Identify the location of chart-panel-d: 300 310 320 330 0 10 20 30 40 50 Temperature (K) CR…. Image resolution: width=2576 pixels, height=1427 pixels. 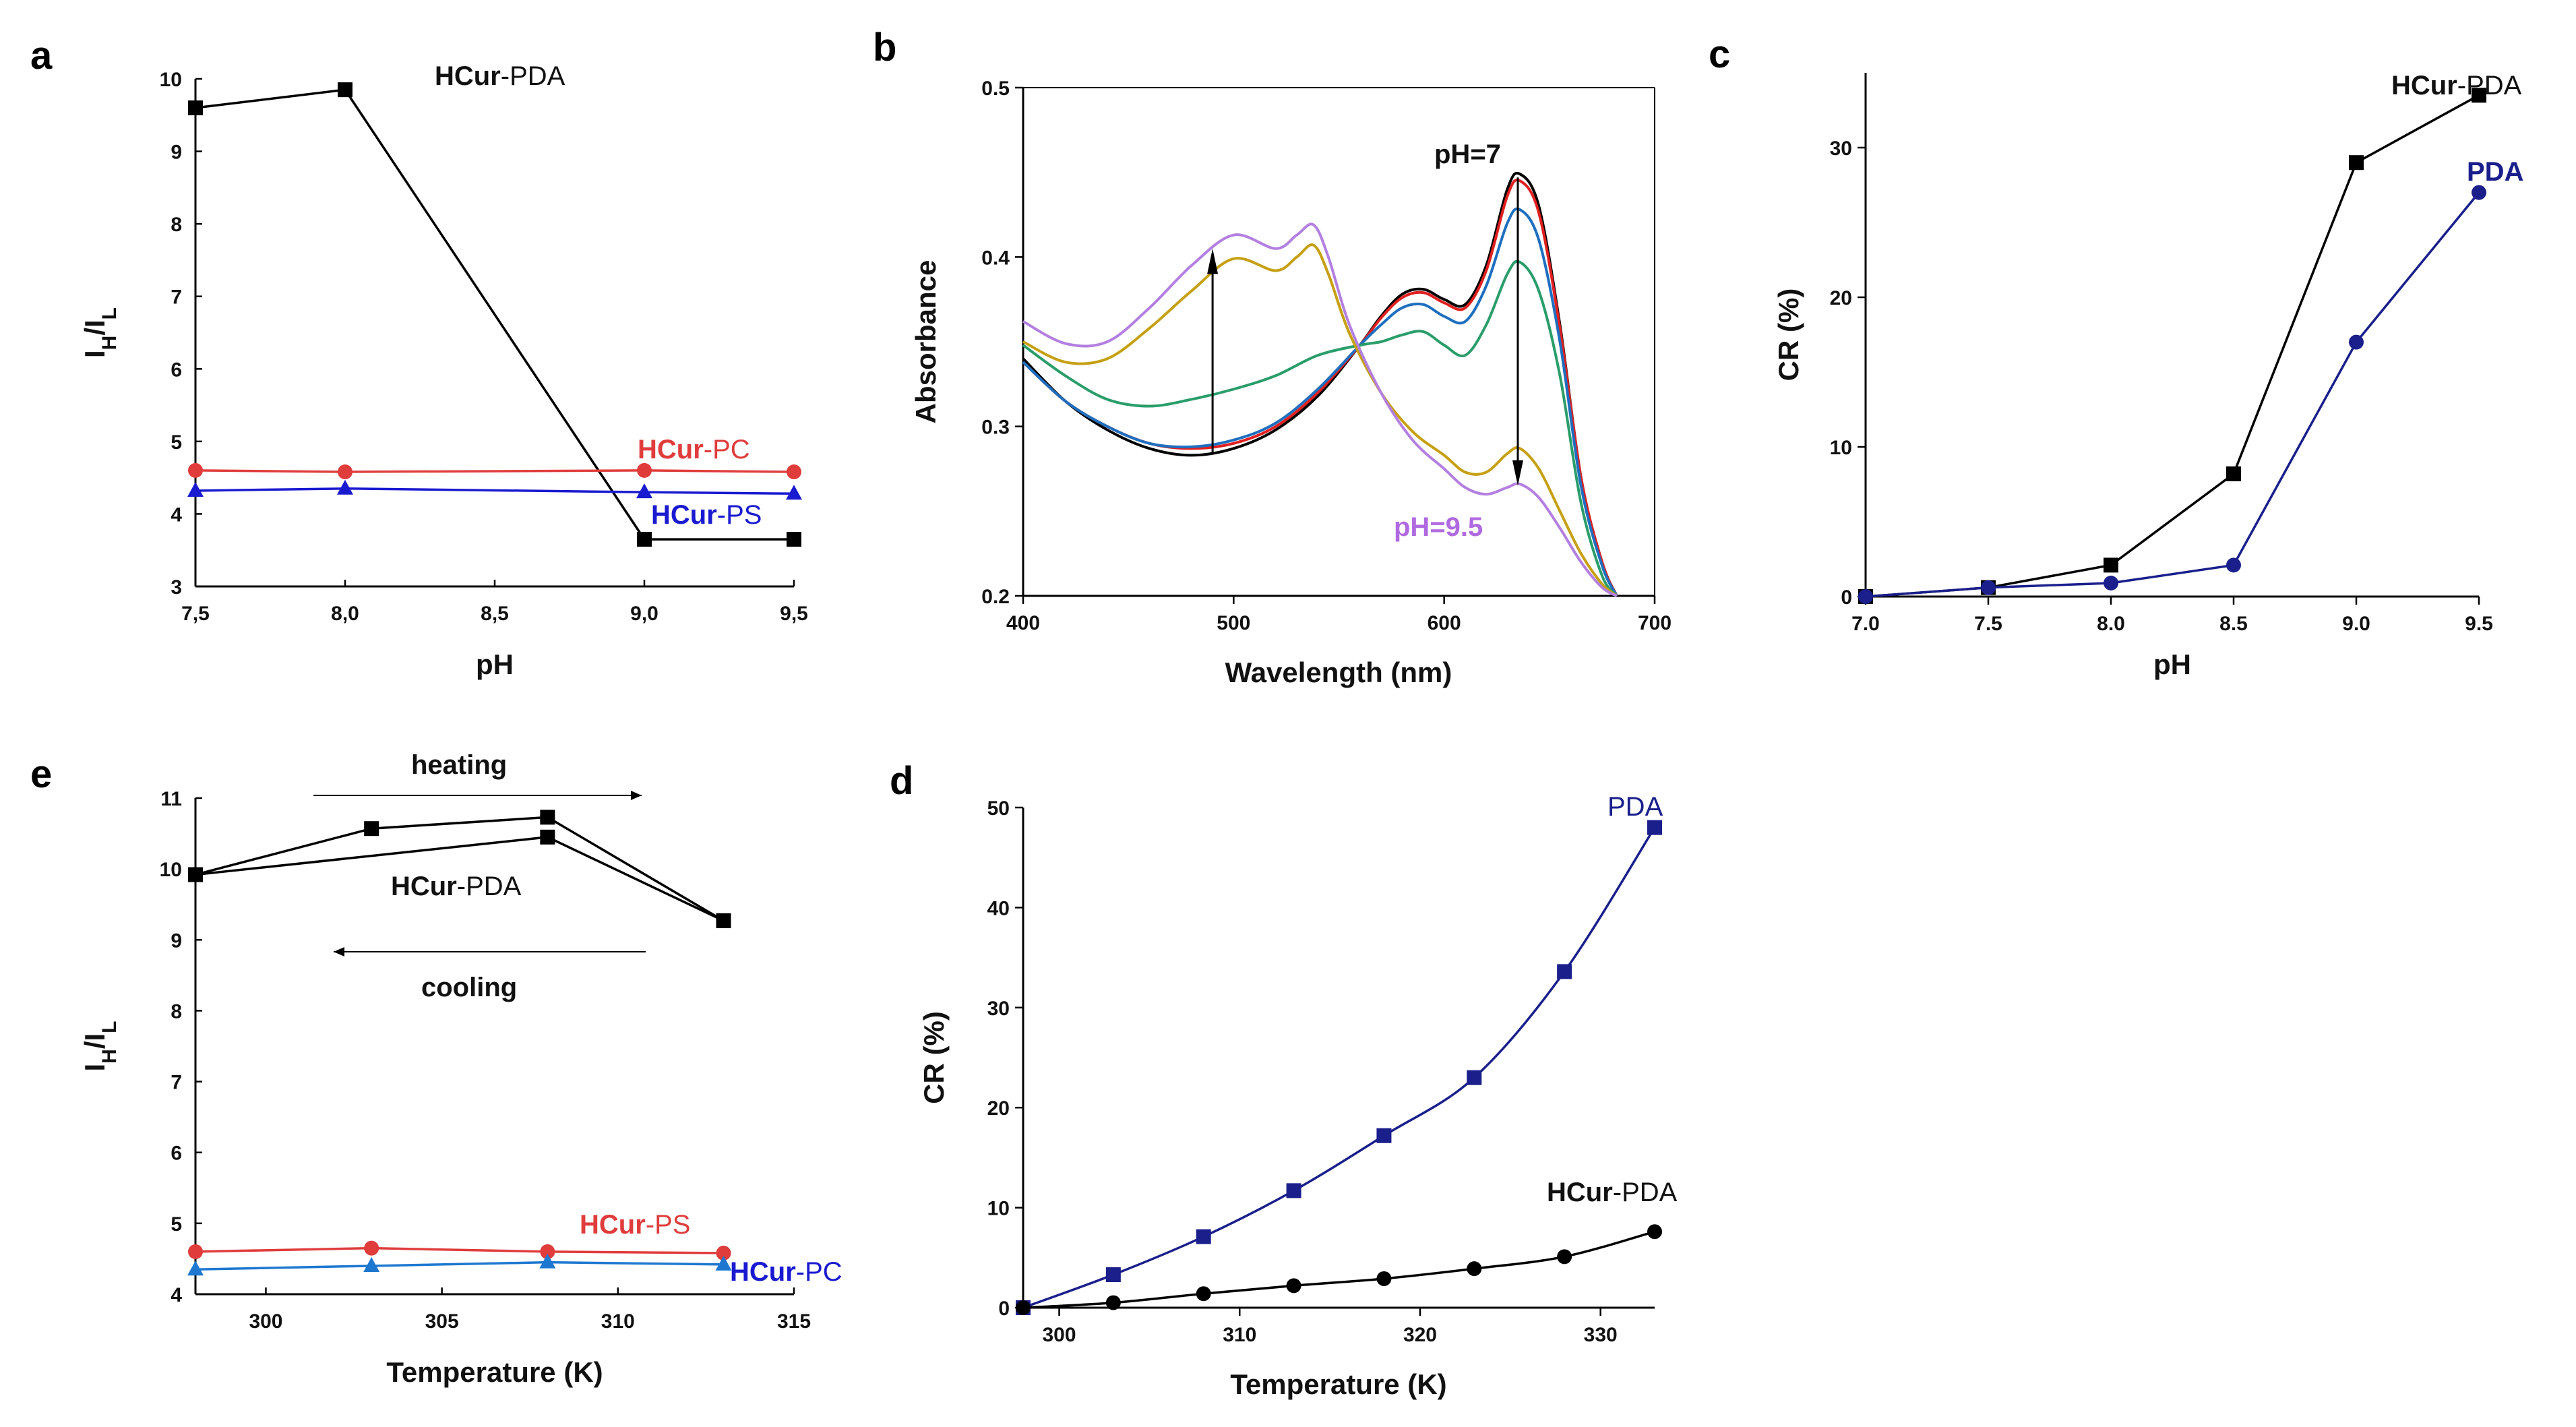
(1290, 1098).